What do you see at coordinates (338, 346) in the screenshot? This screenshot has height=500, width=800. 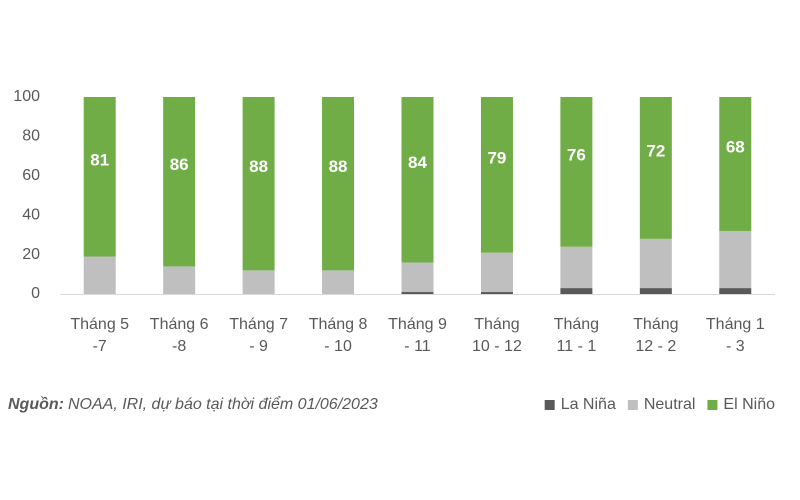 I see `x-tick-line: - 10` at bounding box center [338, 346].